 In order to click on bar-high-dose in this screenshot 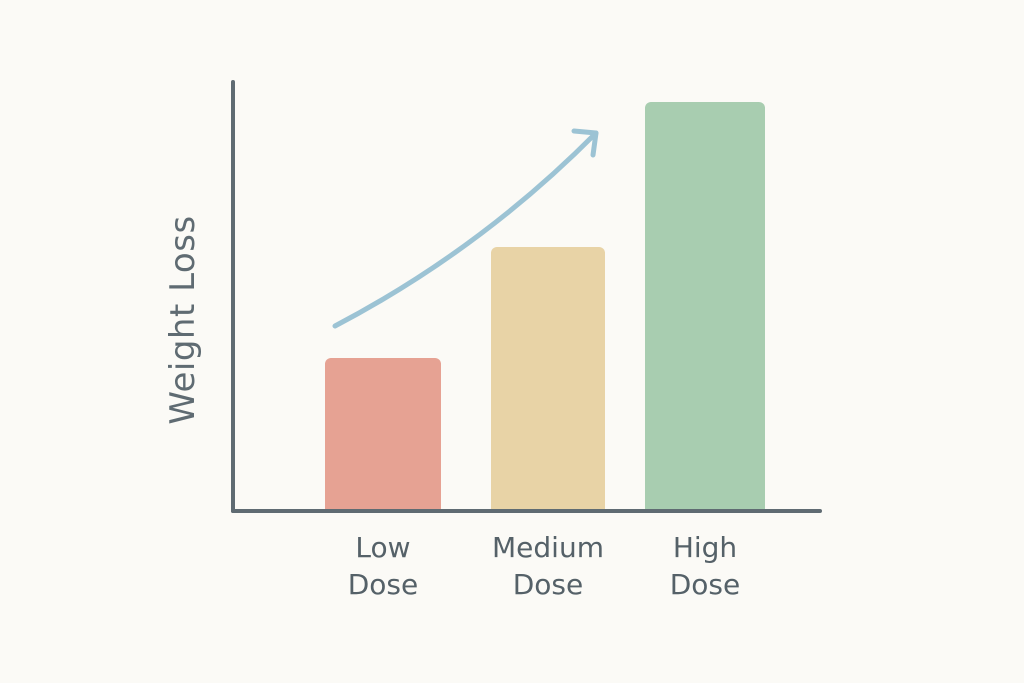, I will do `click(705, 305)`.